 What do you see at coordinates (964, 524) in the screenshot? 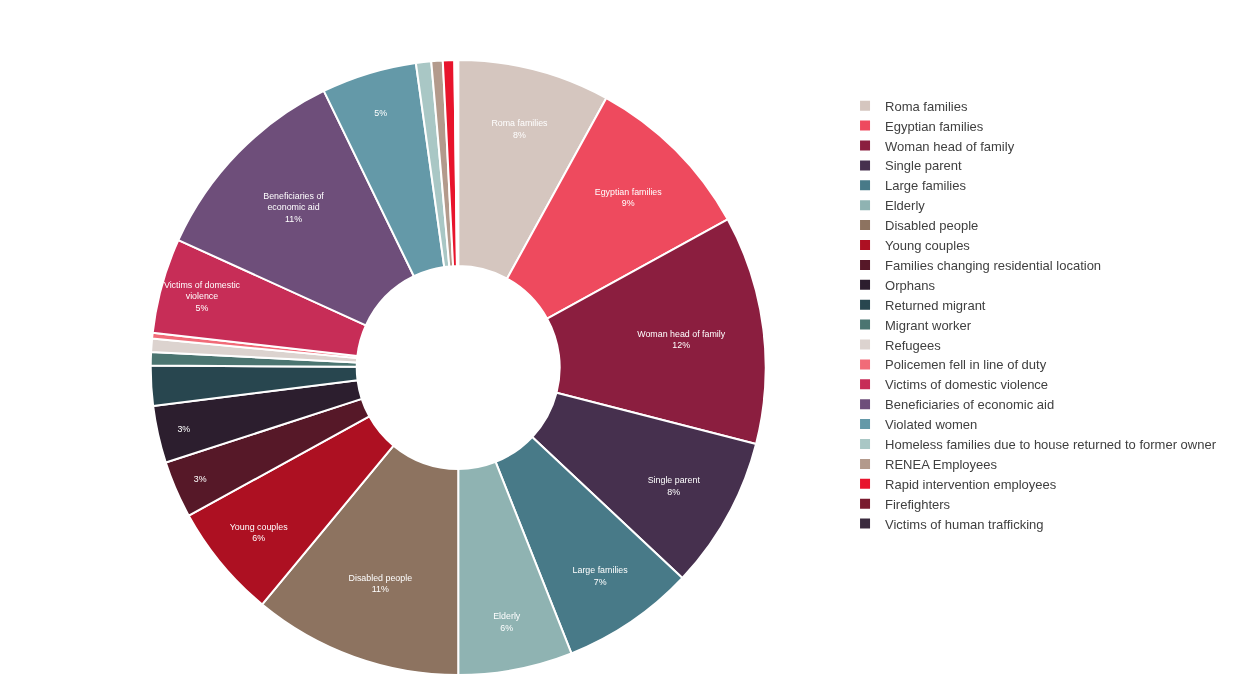
I see `legend-label: Victims of human trafficking` at bounding box center [964, 524].